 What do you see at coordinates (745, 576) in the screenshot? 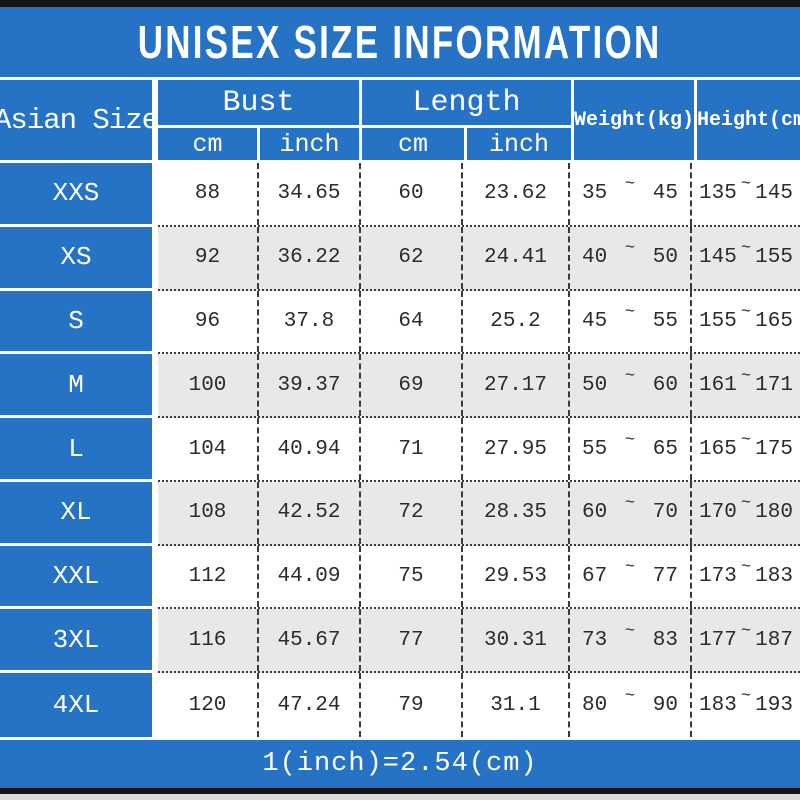
I see `height-range: 173 ~183` at bounding box center [745, 576].